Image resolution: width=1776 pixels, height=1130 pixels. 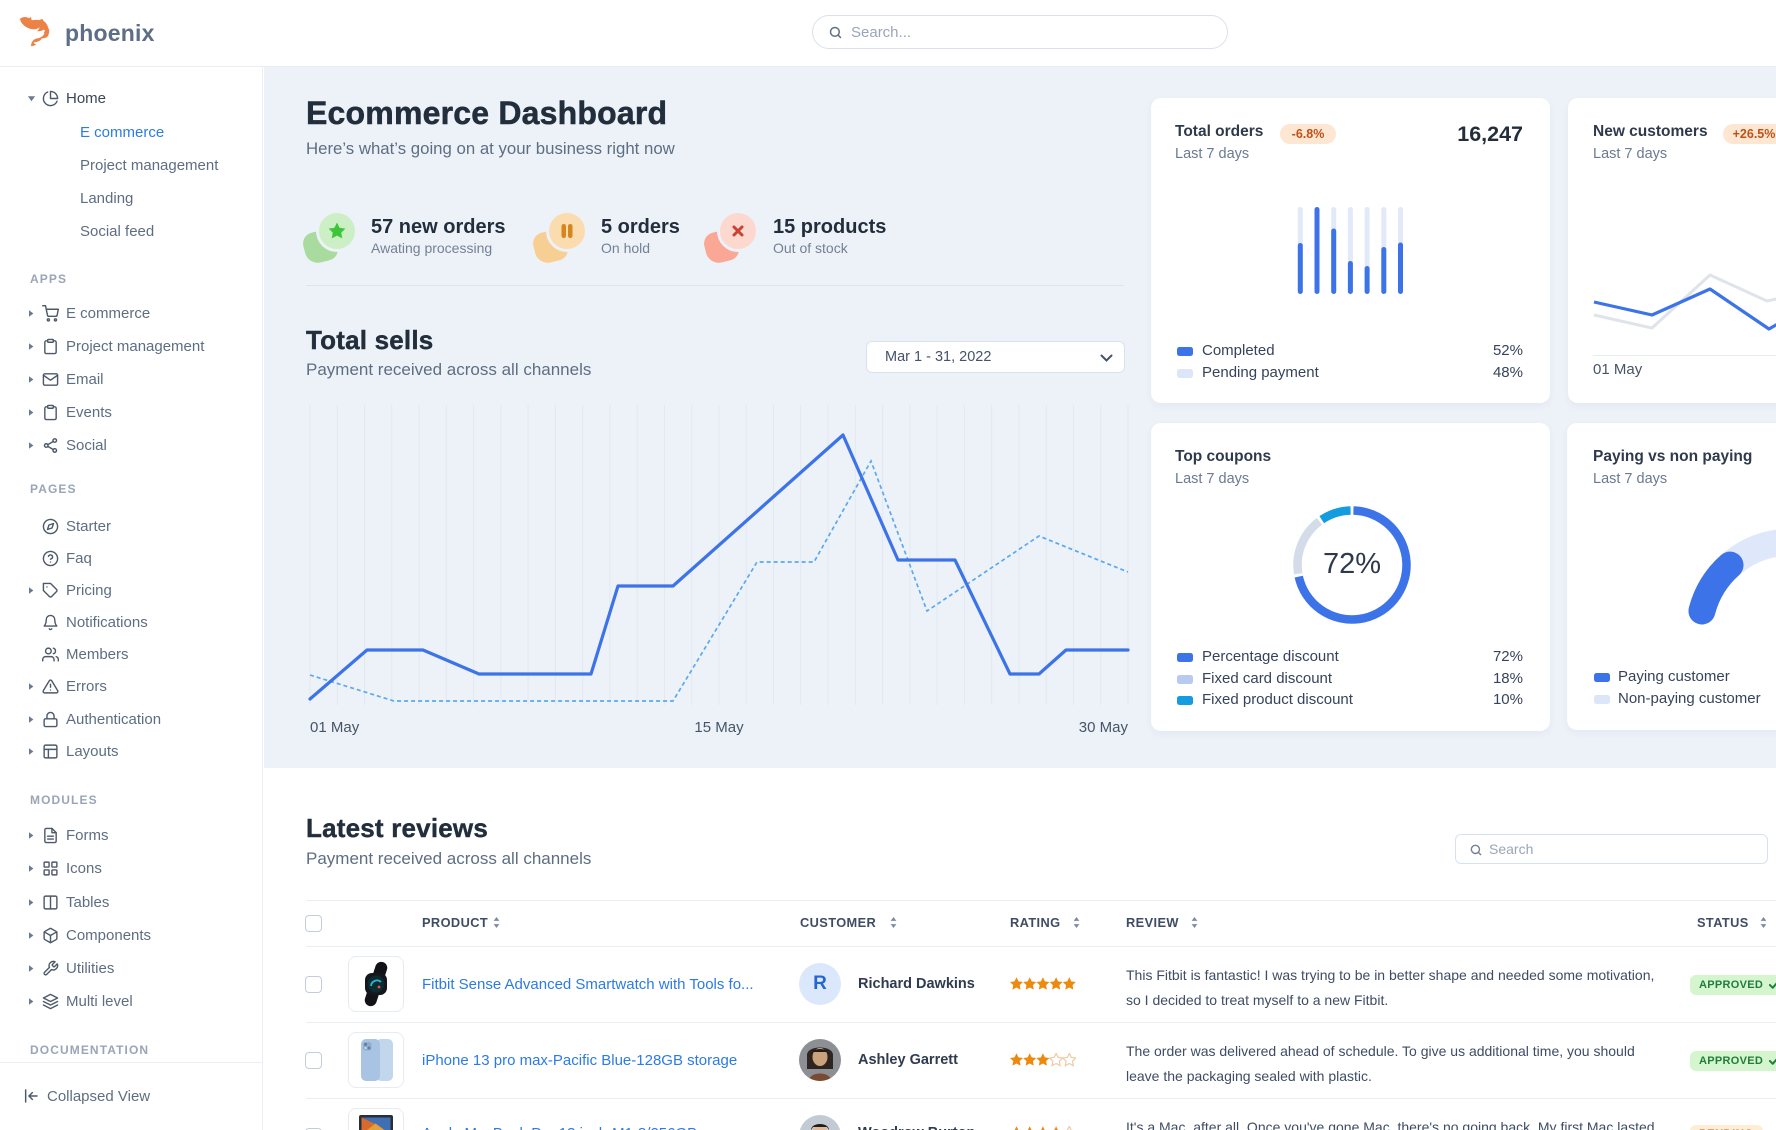 I want to click on svg-text: 01 May, so click(x=335, y=727).